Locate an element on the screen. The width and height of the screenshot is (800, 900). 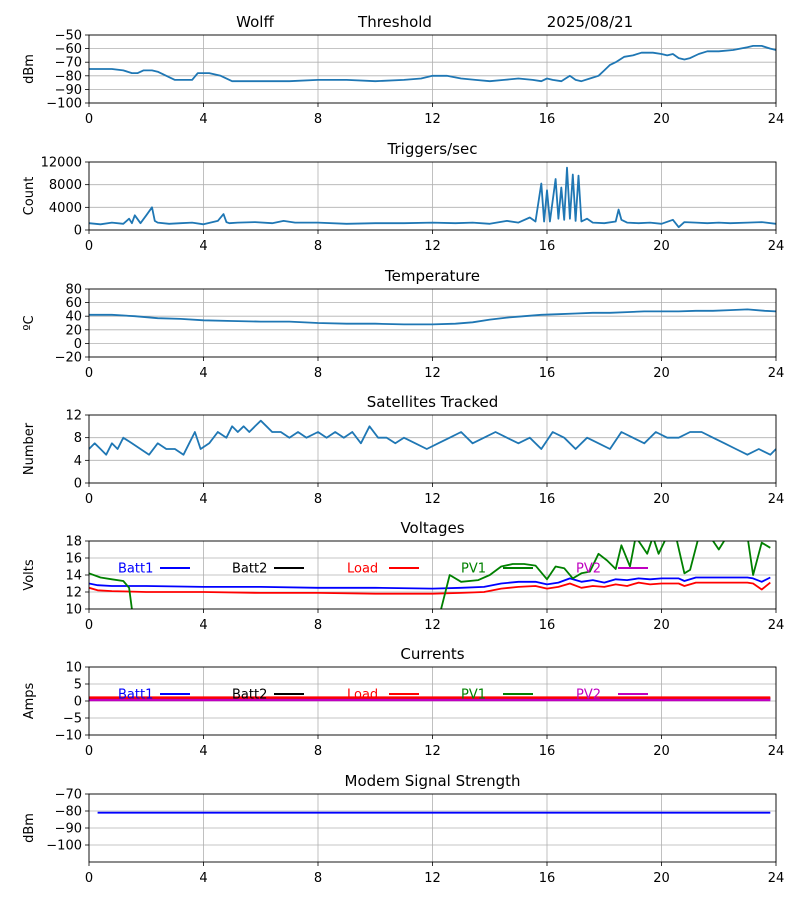
y-tick-label: −100 is located at coordinates (64, 846).